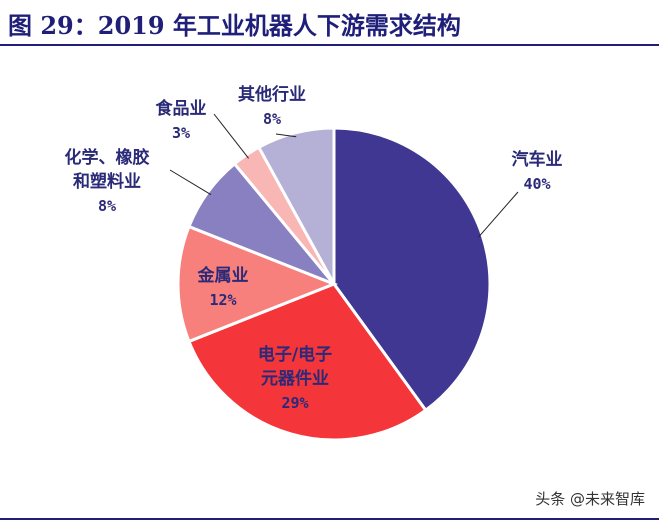  What do you see at coordinates (329, 519) in the screenshot?
I see `bottom-rule` at bounding box center [329, 519].